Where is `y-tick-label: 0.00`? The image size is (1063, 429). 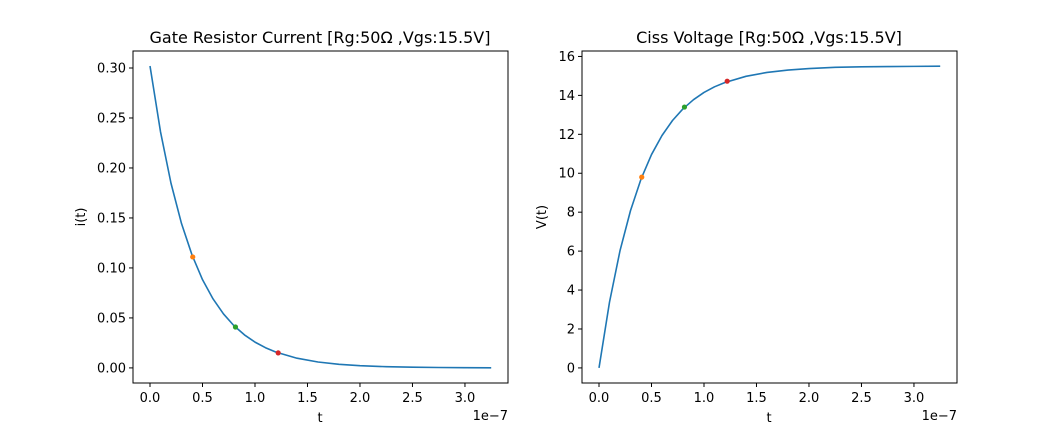
y-tick-label: 0.00 is located at coordinates (111, 368).